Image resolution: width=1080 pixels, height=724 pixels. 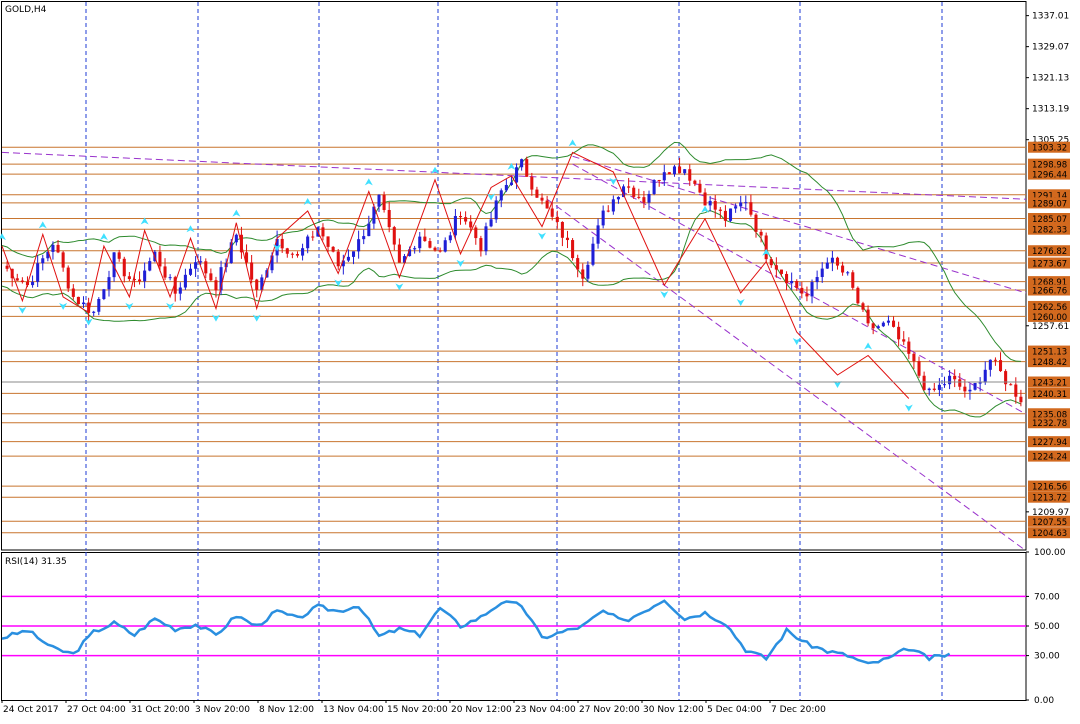 What do you see at coordinates (1049, 458) in the screenshot?
I see `level-price-tag-text: 1224.24` at bounding box center [1049, 458].